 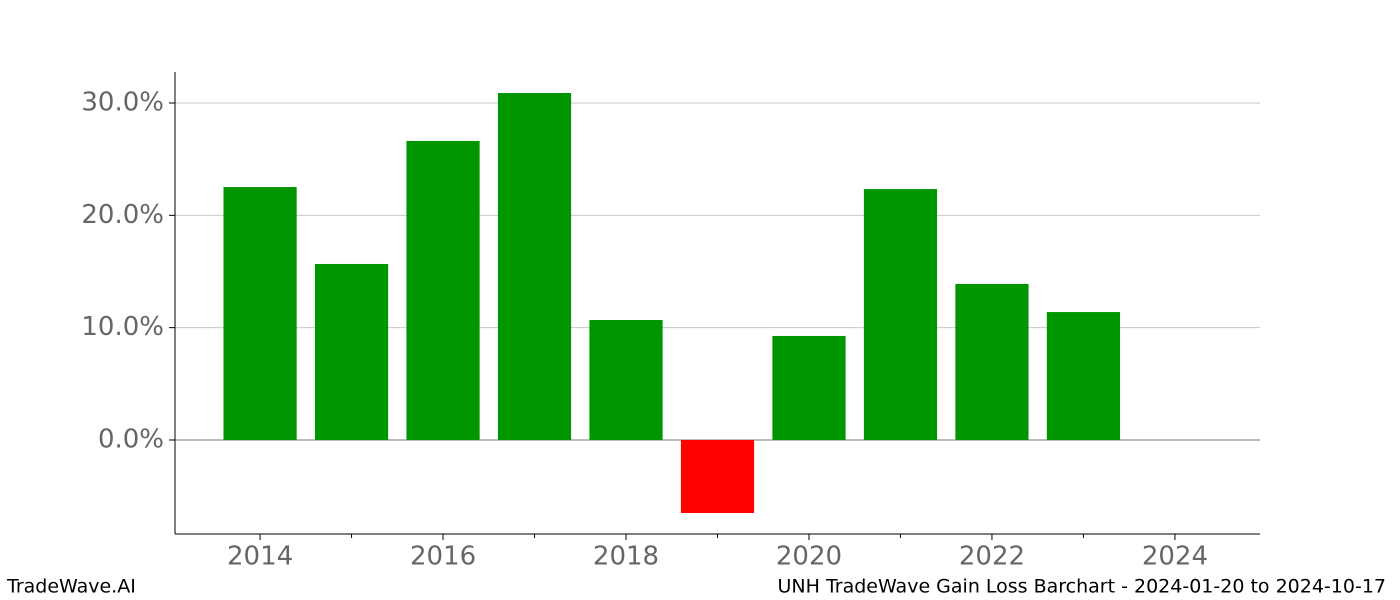 I want to click on y-tick-label: 20.0%, so click(x=122, y=215).